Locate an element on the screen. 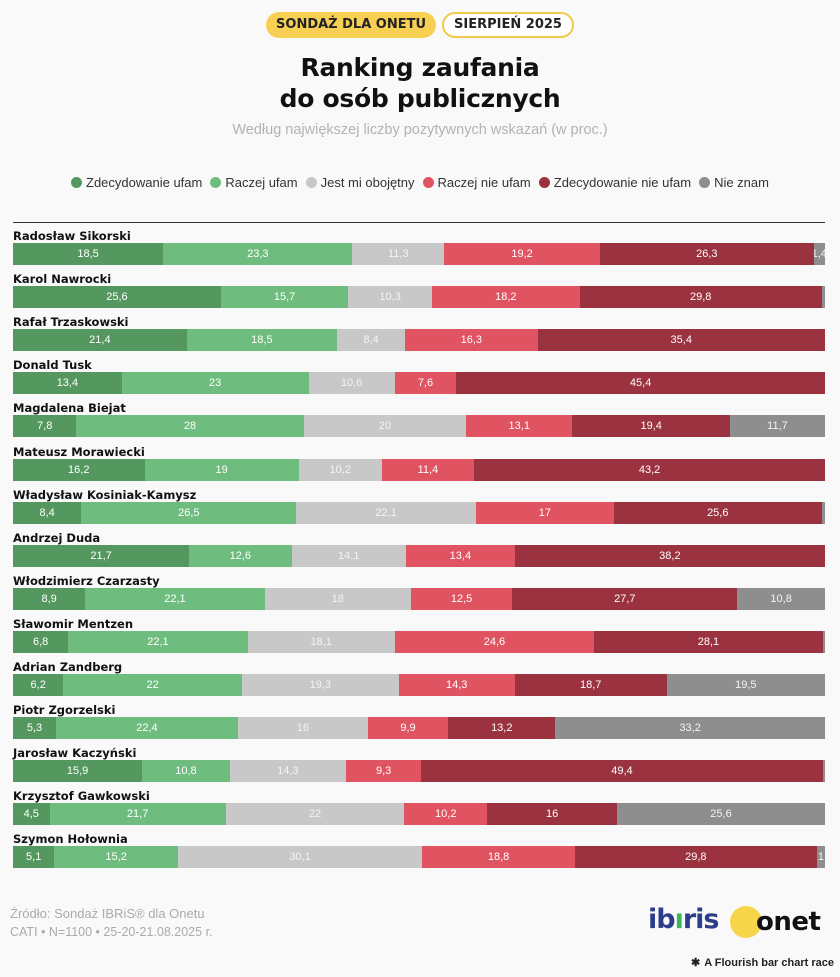  stacked-bar: 21,7 12,6 14,1 13,4 38,2 is located at coordinates (419, 555).